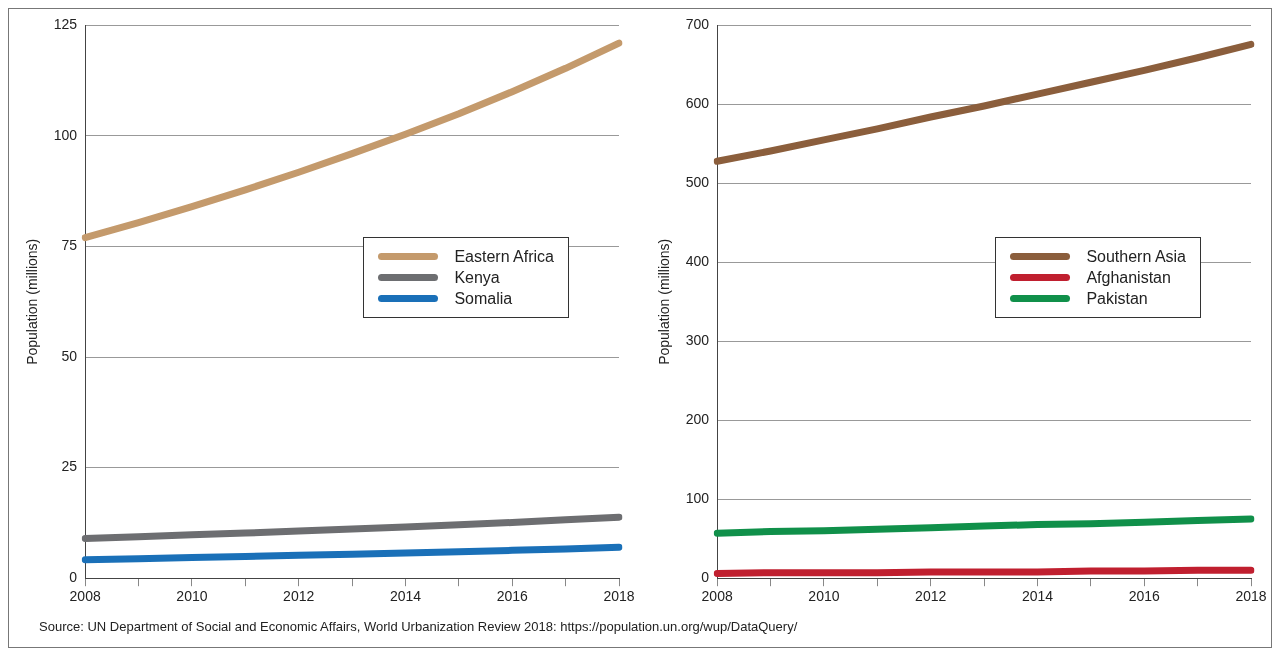 Image resolution: width=1282 pixels, height=659 pixels. What do you see at coordinates (697, 261) in the screenshot?
I see `y-tick-label: 400` at bounding box center [697, 261].